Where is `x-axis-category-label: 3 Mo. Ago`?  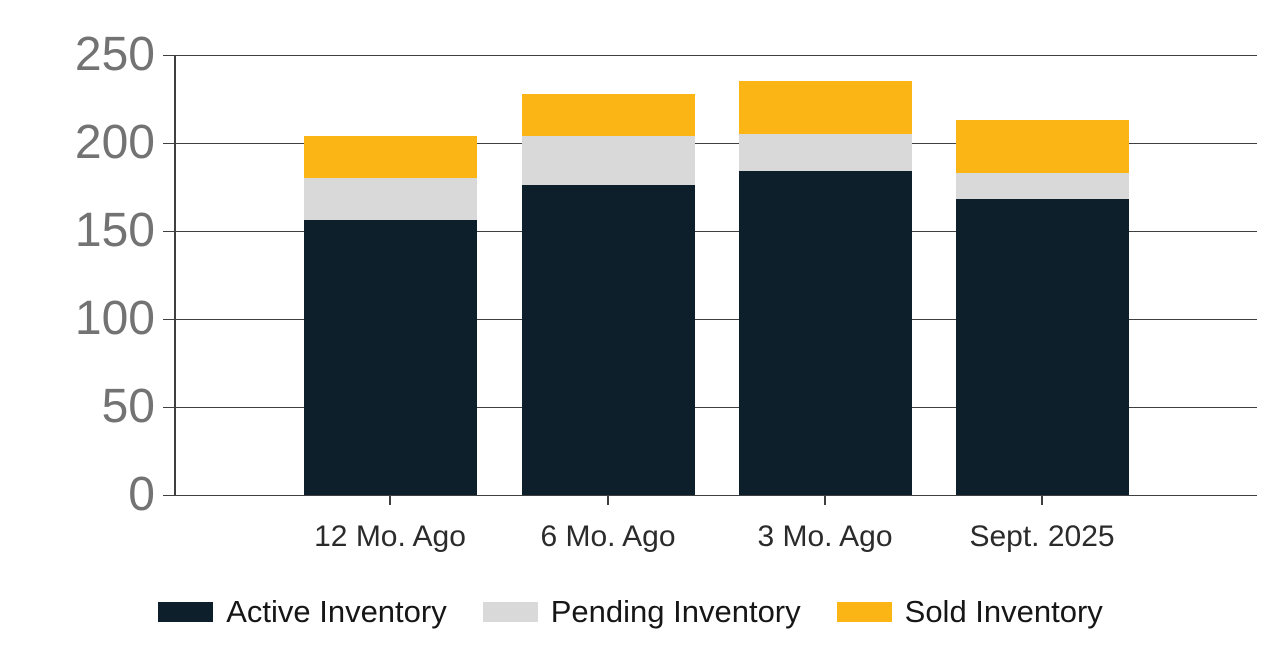 x-axis-category-label: 3 Mo. Ago is located at coordinates (825, 536).